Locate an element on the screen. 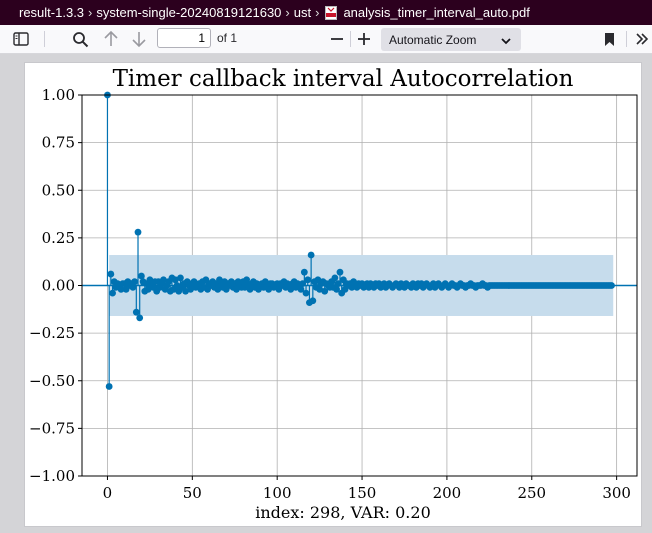  breadcrumb-item-system: system-single-20240819121630 is located at coordinates (189, 12).